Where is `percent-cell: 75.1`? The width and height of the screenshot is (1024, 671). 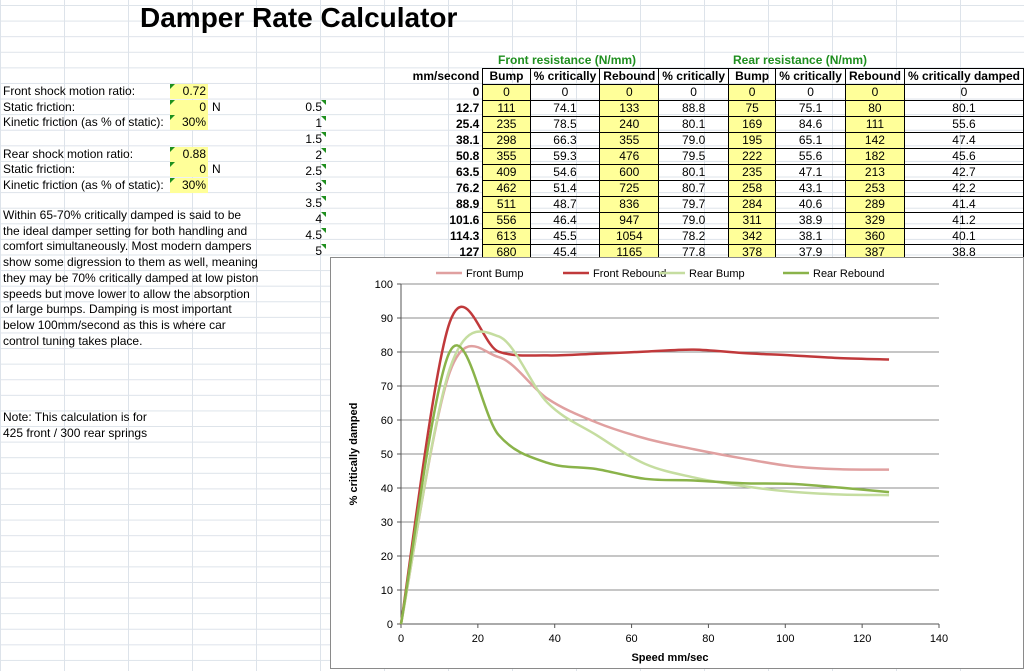
percent-cell: 75.1 is located at coordinates (810, 108).